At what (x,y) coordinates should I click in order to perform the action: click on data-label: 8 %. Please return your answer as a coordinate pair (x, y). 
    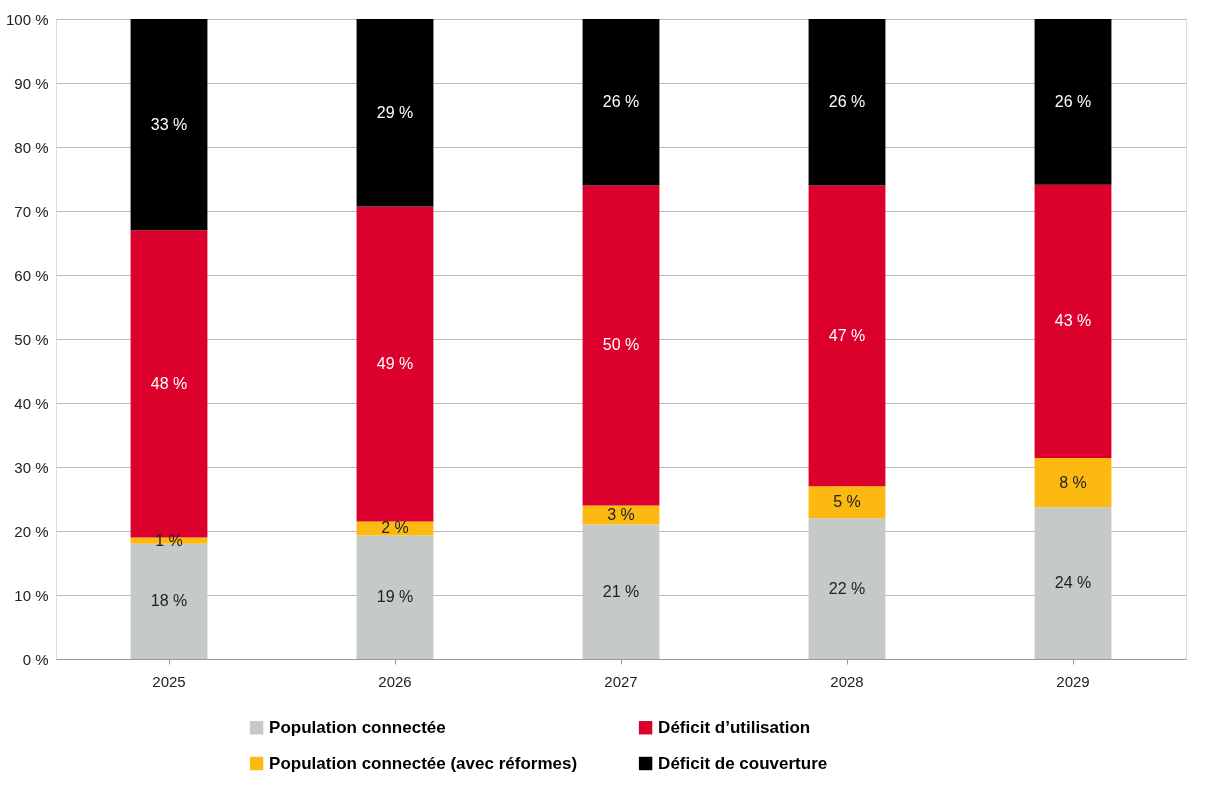
    Looking at the image, I should click on (1073, 482).